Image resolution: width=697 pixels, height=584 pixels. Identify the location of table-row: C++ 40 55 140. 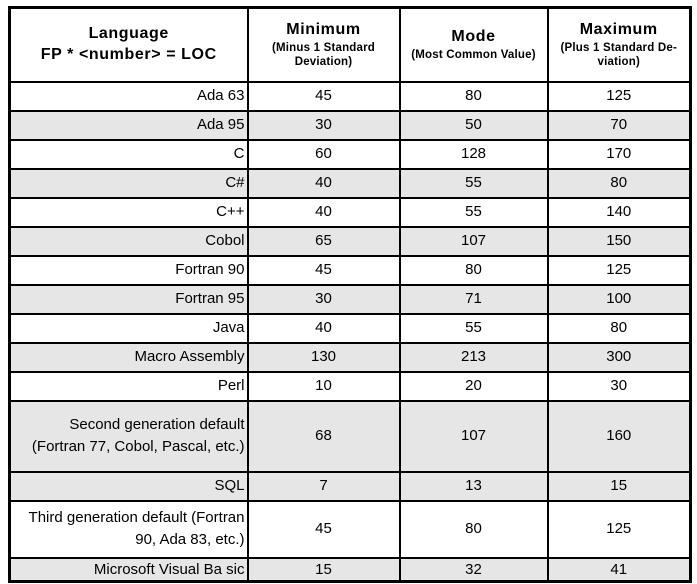
(350, 212).